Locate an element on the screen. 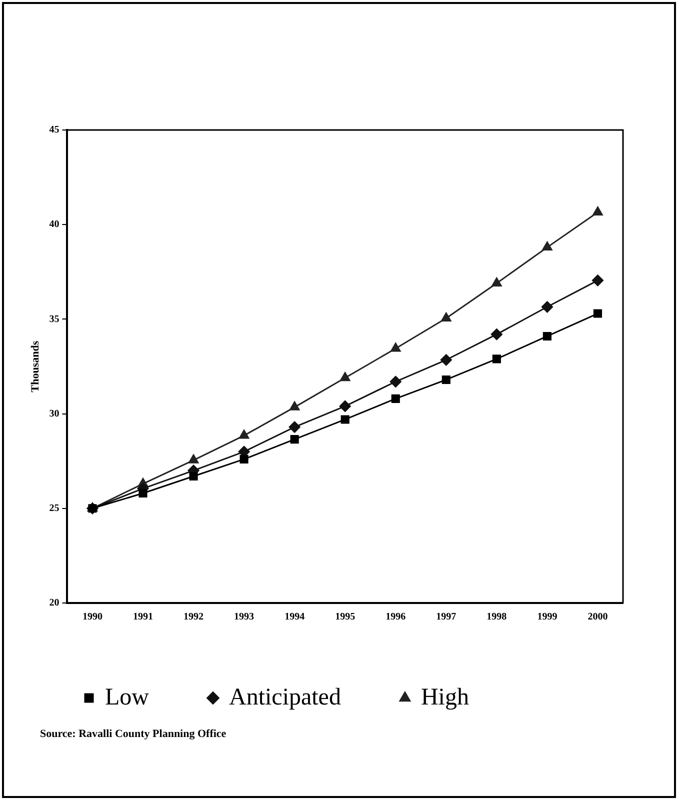 The image size is (678, 800). x-tick-label: 1998 is located at coordinates (496, 617).